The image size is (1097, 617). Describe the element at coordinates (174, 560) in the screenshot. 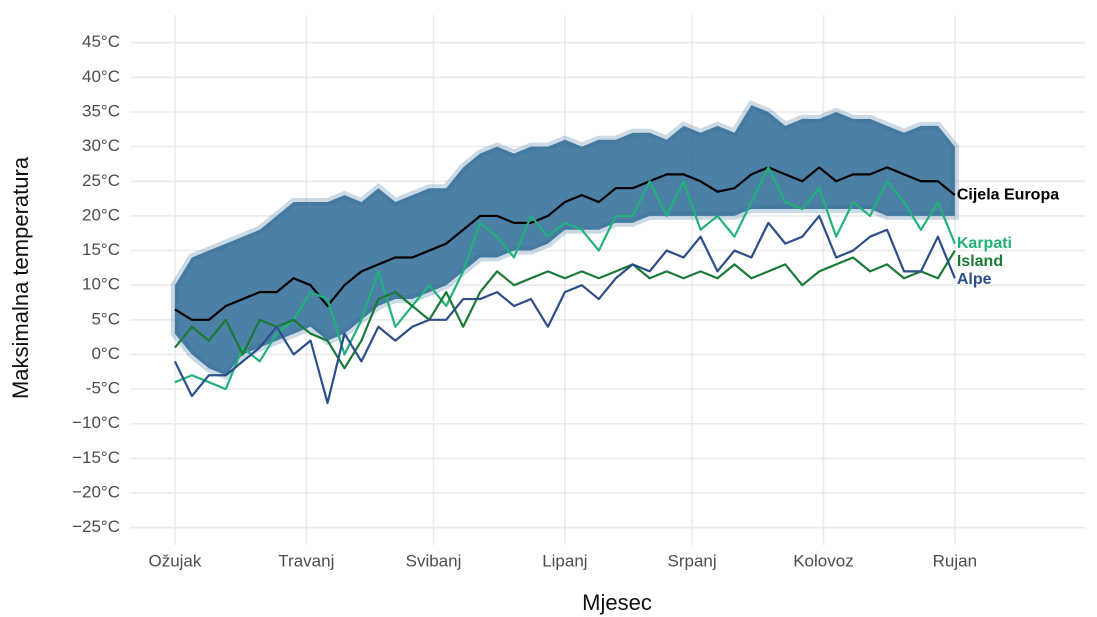

I see `x-tick-label: Ožujak` at that location.